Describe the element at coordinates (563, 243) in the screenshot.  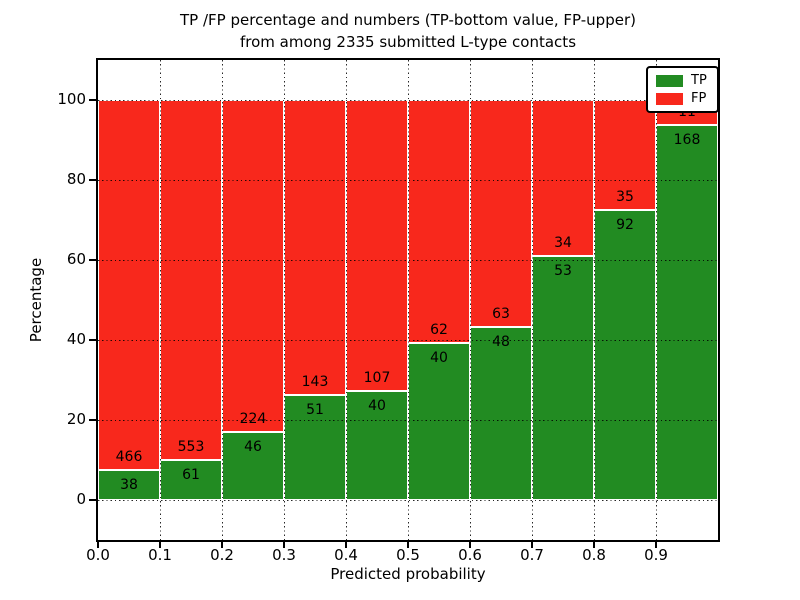
I see `fp-count-label: 34` at that location.